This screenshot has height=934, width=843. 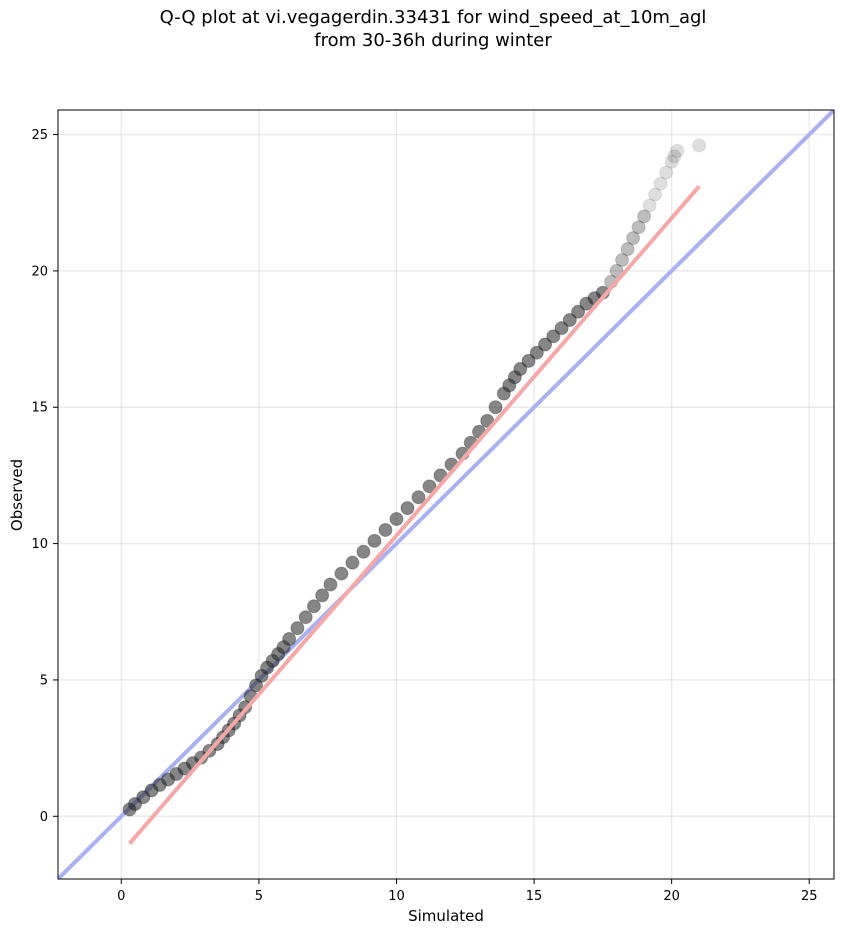 What do you see at coordinates (433, 40) in the screenshot?
I see `chart-title-line-2: from 30-36h during winter` at bounding box center [433, 40].